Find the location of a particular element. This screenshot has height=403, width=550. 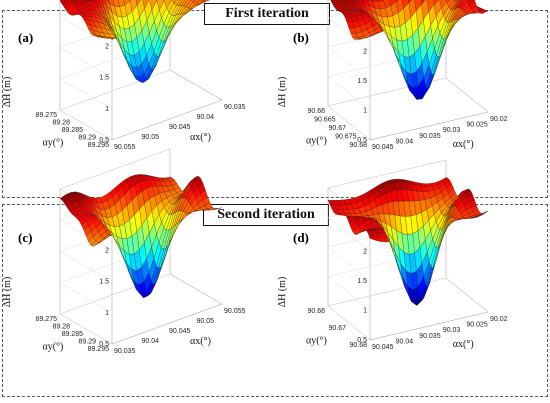

panel-label: (a) is located at coordinates (25, 37).